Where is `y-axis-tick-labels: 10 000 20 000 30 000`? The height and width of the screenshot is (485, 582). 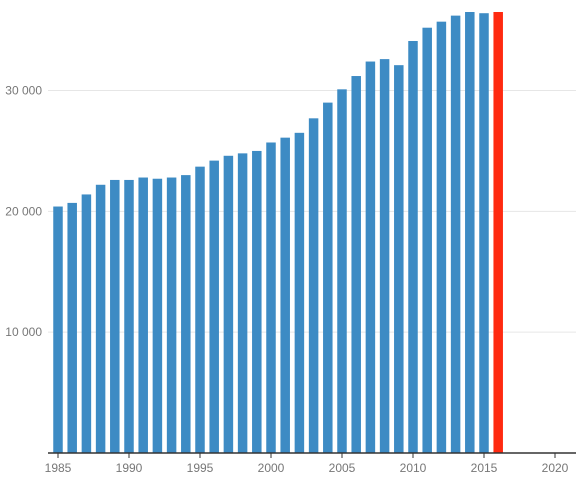 y-axis-tick-labels: 10 000 20 000 30 000 is located at coordinates (23, 212).